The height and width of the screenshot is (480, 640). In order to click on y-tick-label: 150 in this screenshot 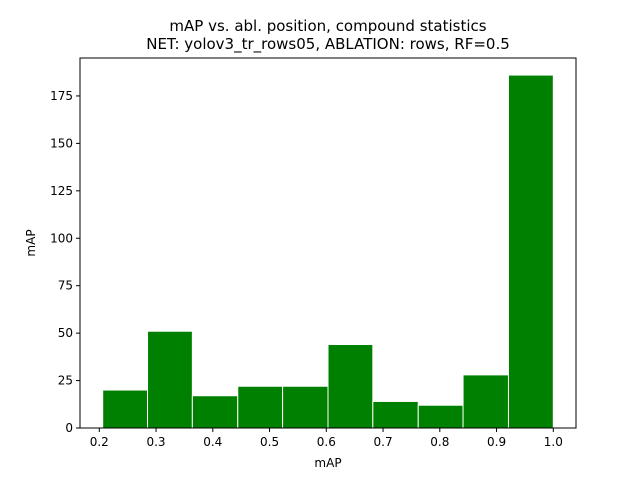, I will do `click(61, 143)`.